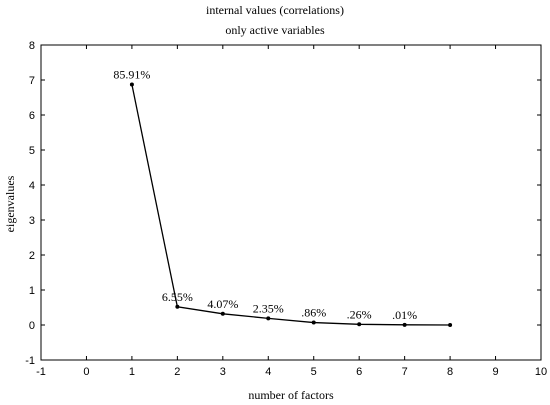 This screenshot has width=550, height=405. Describe the element at coordinates (314, 372) in the screenshot. I see `x-tick-label: 5` at that location.